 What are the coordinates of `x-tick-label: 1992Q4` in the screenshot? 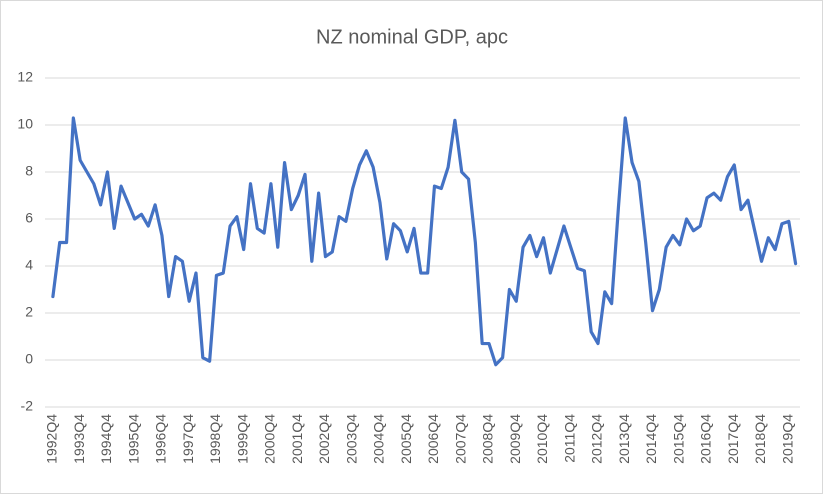 It's located at (52, 439).